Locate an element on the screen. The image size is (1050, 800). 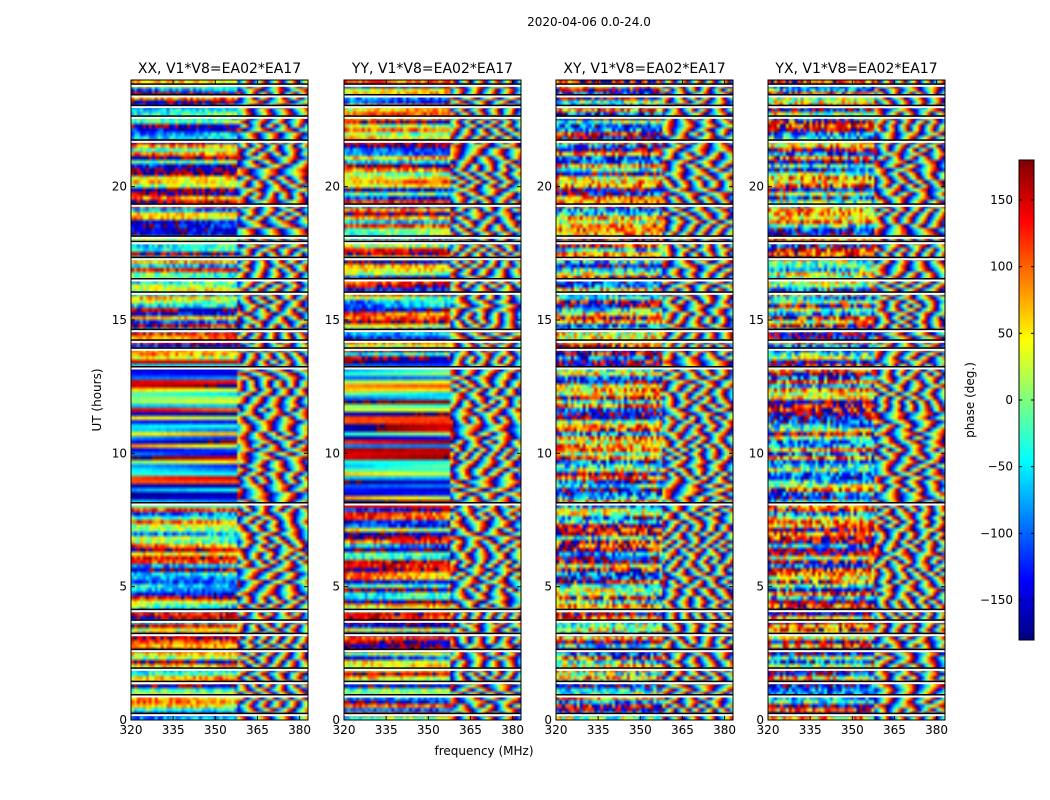
x-tick-label: 380 is located at coordinates (299, 730).